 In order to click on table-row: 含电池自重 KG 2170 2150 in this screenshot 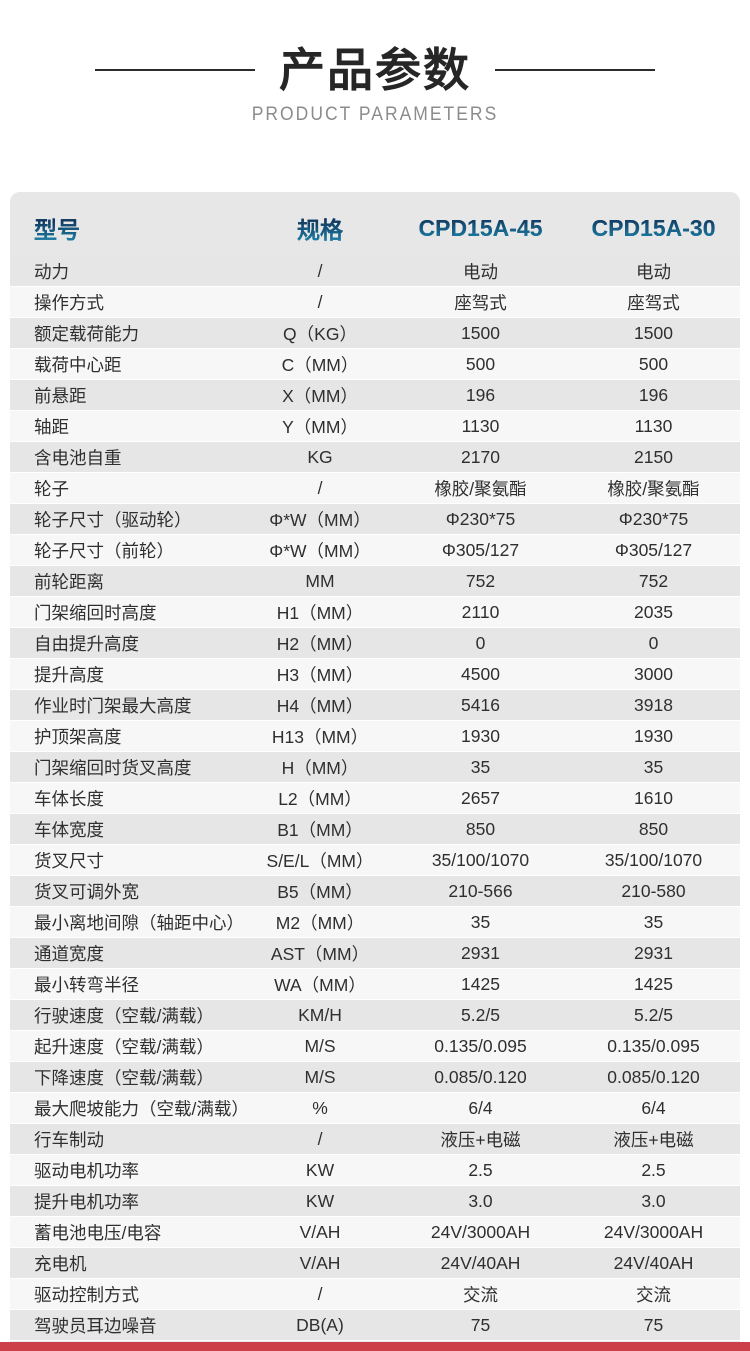, I will do `click(375, 457)`.